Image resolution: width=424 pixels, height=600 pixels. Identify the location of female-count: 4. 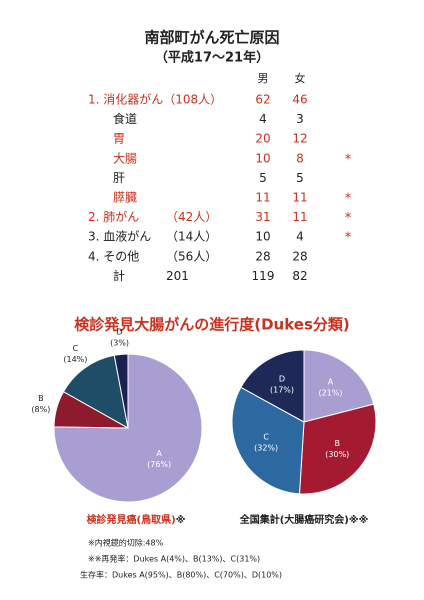
(300, 237).